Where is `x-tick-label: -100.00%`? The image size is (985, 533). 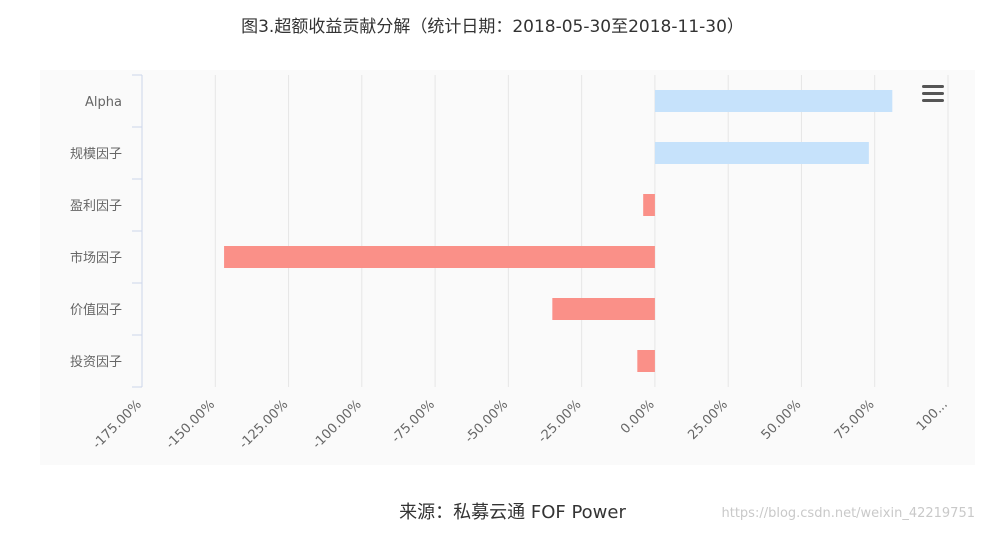
x-tick-label: -100.00% is located at coordinates (337, 424).